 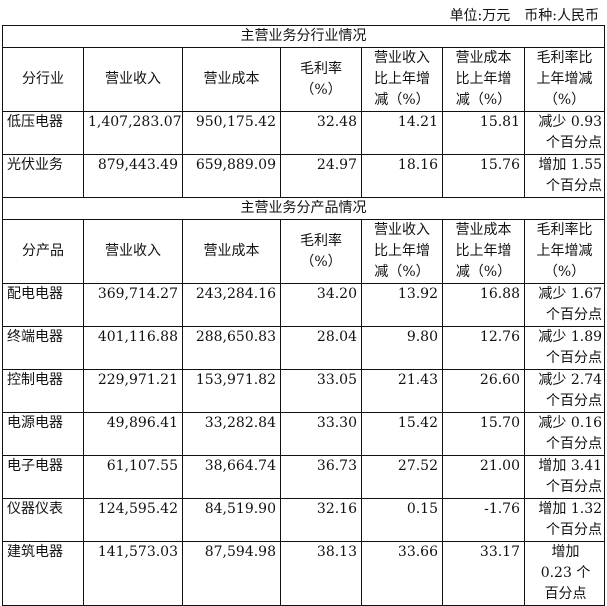 I want to click on row-margin: 28.04, so click(x=321, y=348).